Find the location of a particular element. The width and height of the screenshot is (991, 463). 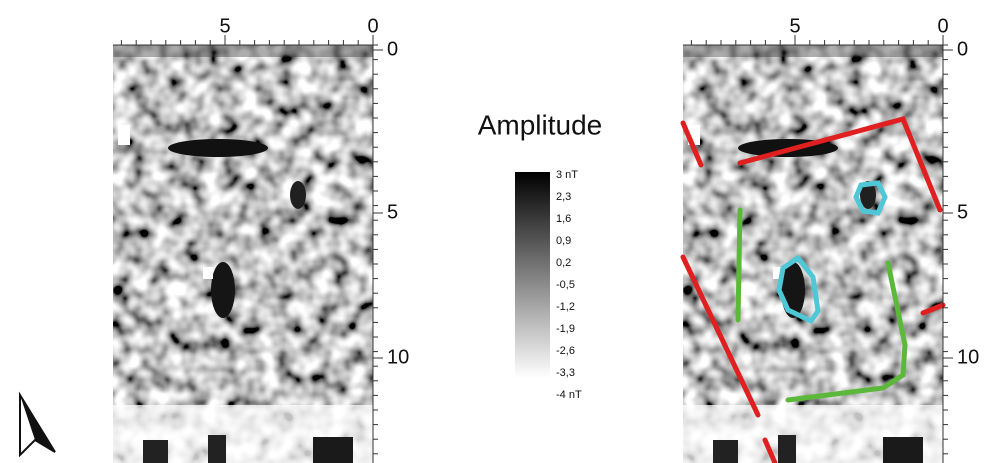

colorbar-label: 0,9 is located at coordinates (563, 241).